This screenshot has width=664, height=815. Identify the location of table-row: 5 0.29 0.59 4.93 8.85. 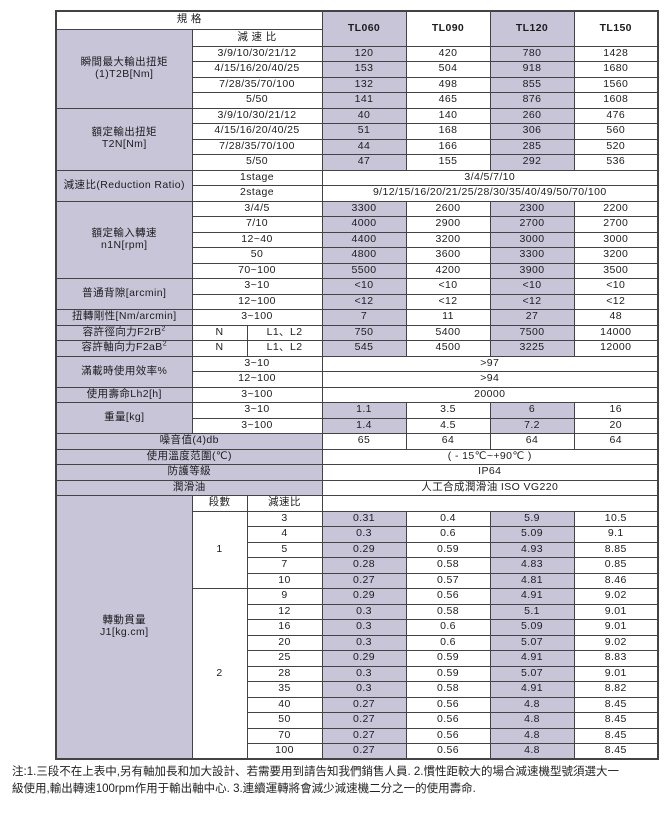
(357, 549).